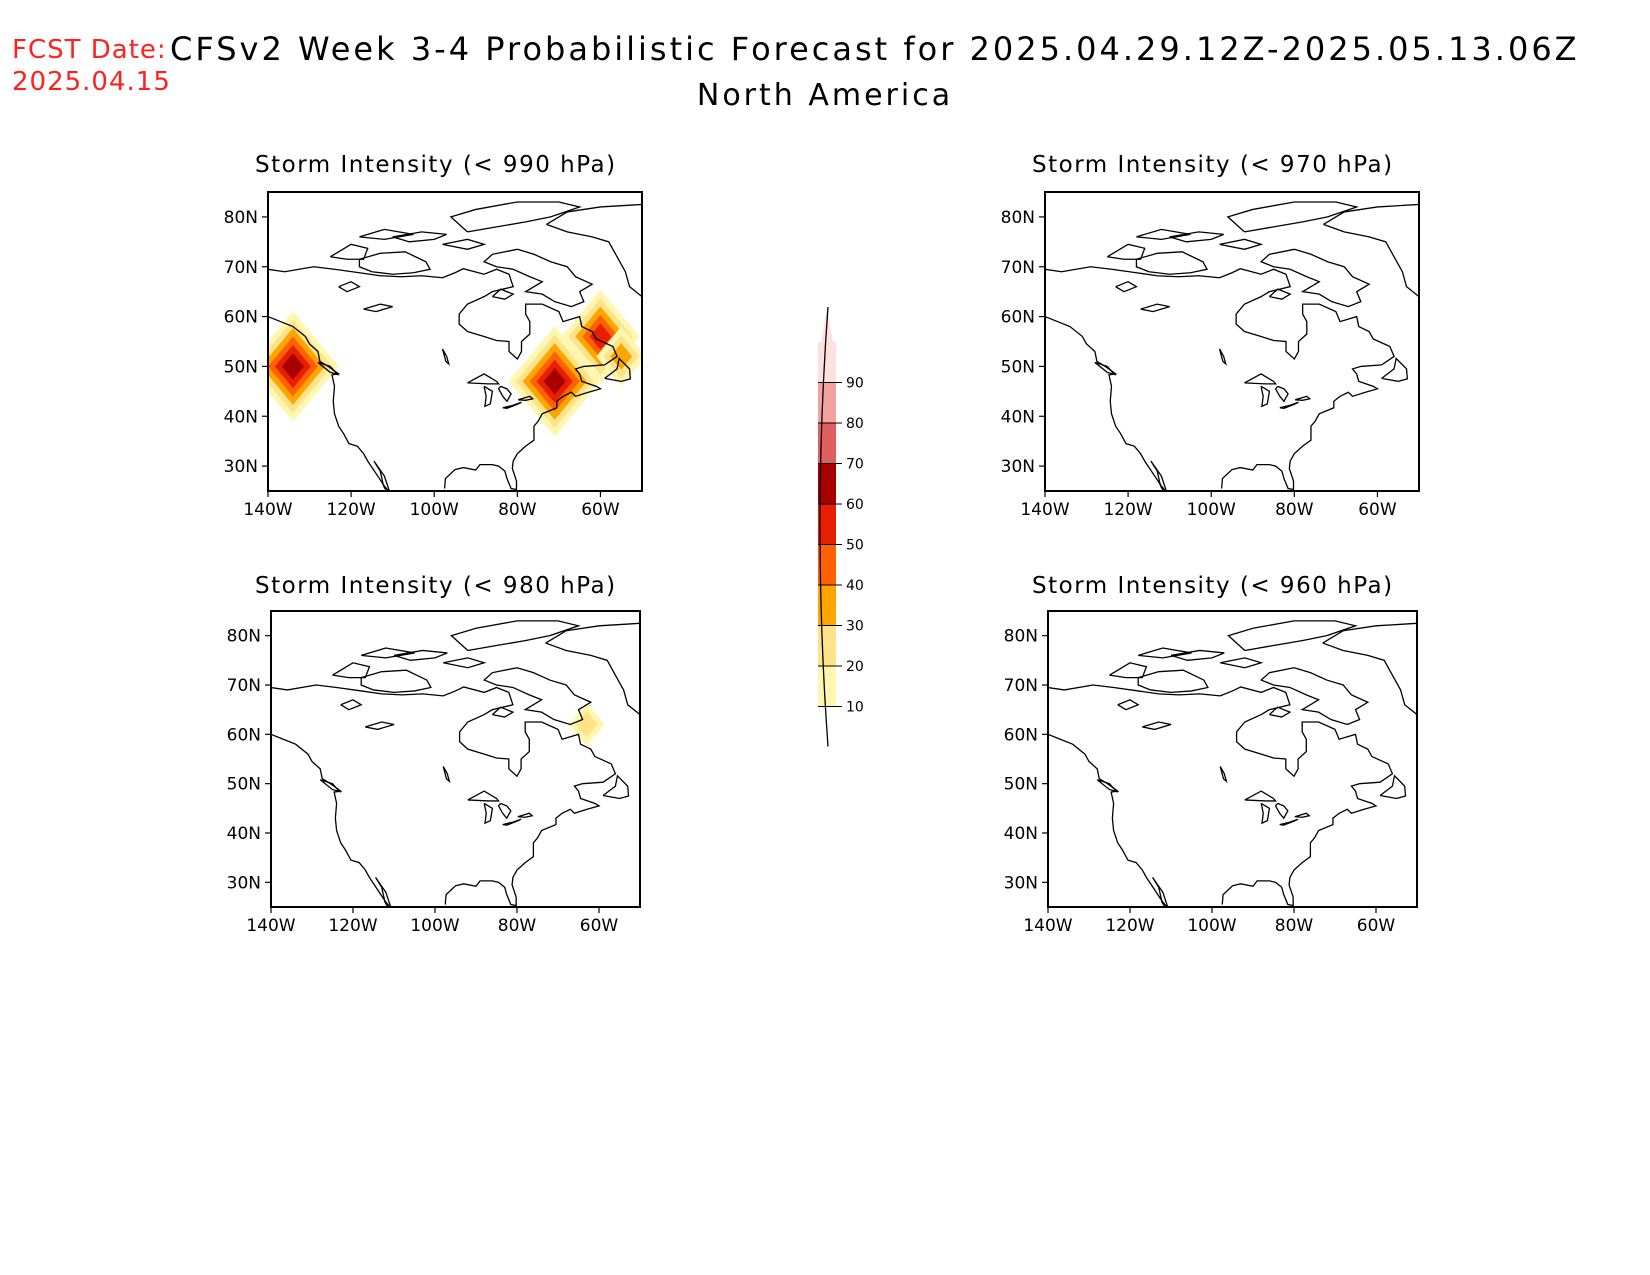  What do you see at coordinates (1021, 785) in the screenshot?
I see `lat-tick-label: 50N` at bounding box center [1021, 785].